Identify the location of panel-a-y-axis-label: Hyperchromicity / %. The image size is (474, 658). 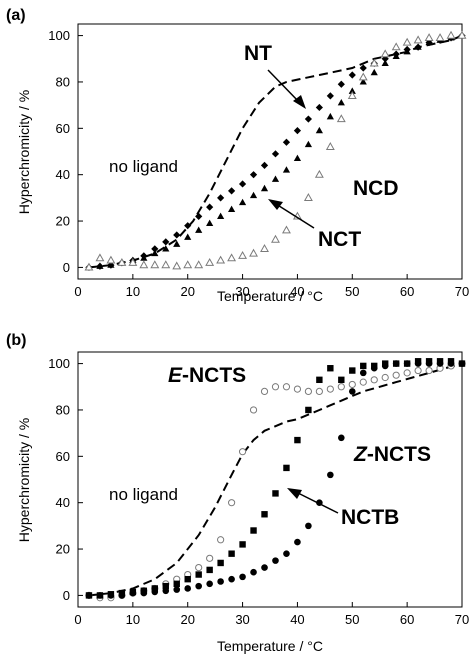
(24, 152).